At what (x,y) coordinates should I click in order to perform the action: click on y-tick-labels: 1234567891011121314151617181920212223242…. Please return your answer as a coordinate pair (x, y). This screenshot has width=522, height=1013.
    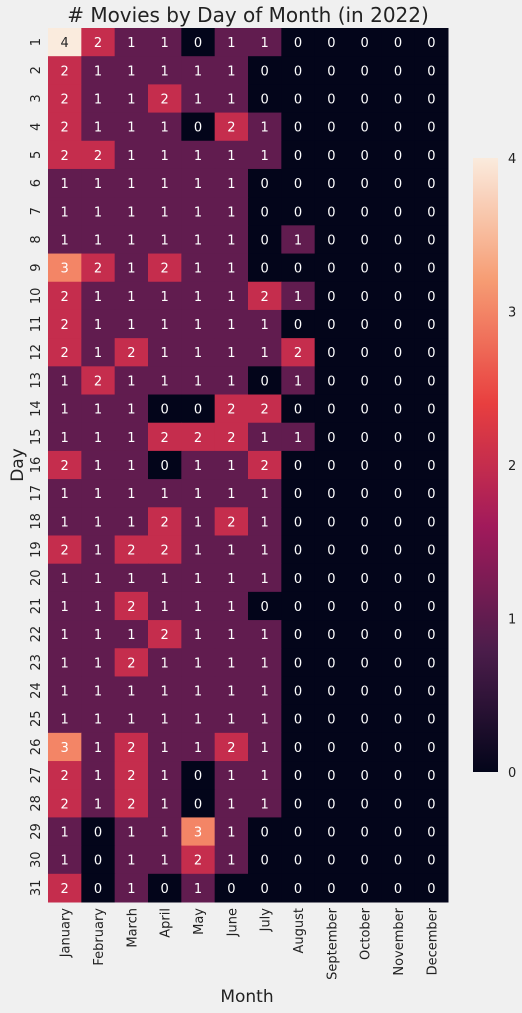
    Looking at the image, I should click on (36, 467).